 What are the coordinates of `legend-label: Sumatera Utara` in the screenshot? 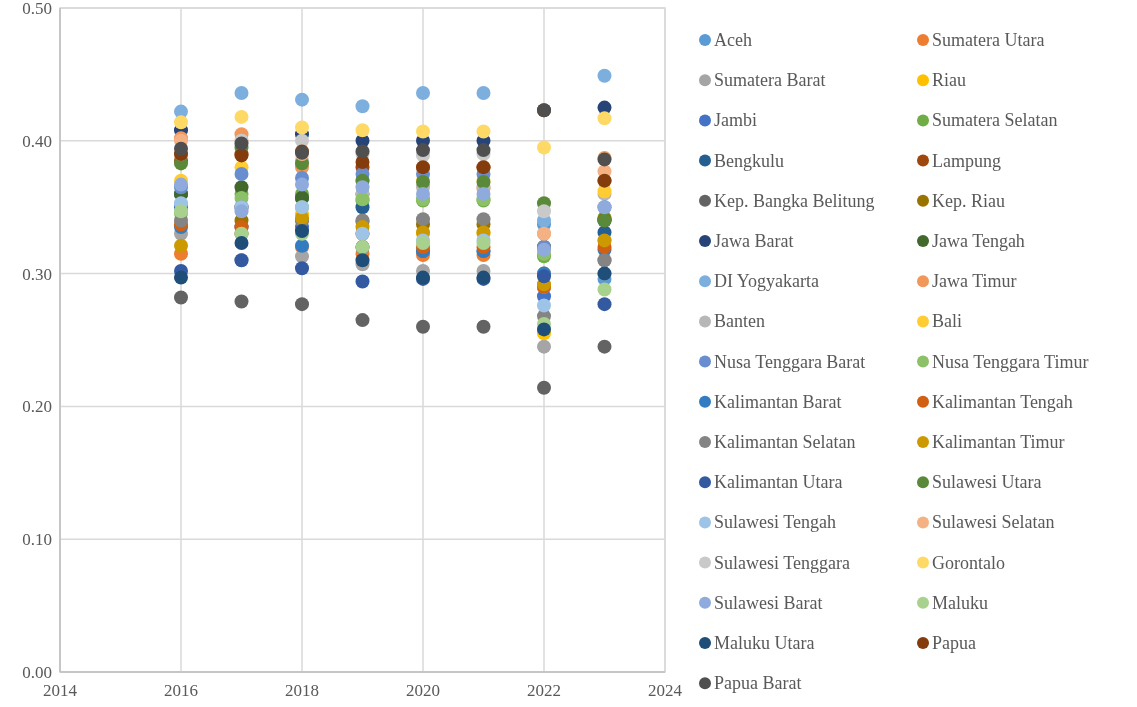 It's located at (988, 40).